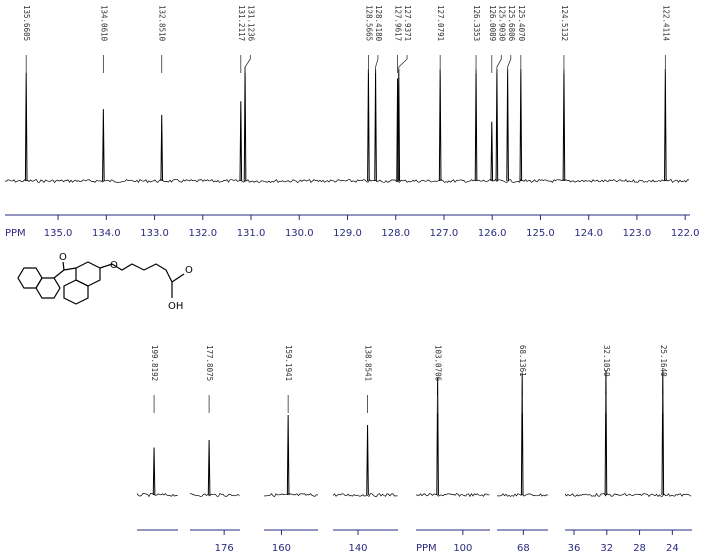 The height and width of the screenshot is (553, 702). Describe the element at coordinates (162, 23) in the screenshot. I see `peak-label: 132.8510` at that location.